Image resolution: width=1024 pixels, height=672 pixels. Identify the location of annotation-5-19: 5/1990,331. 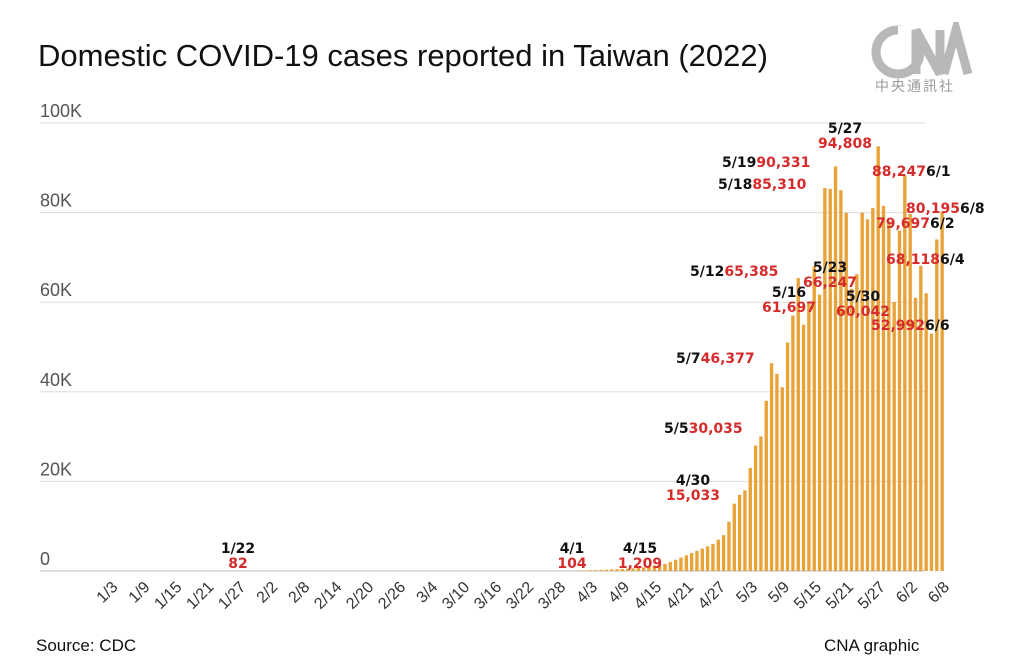
(766, 163).